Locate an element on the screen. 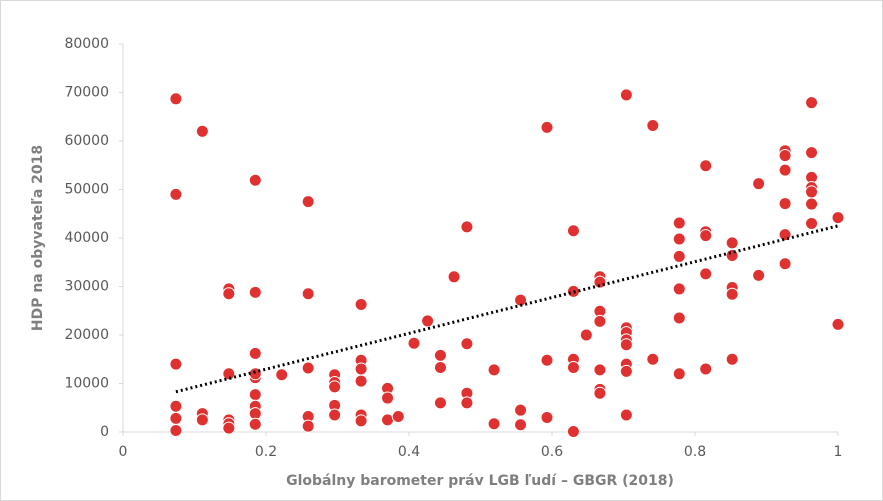 The image size is (883, 501). x-tick-label: 0.8 is located at coordinates (695, 452).